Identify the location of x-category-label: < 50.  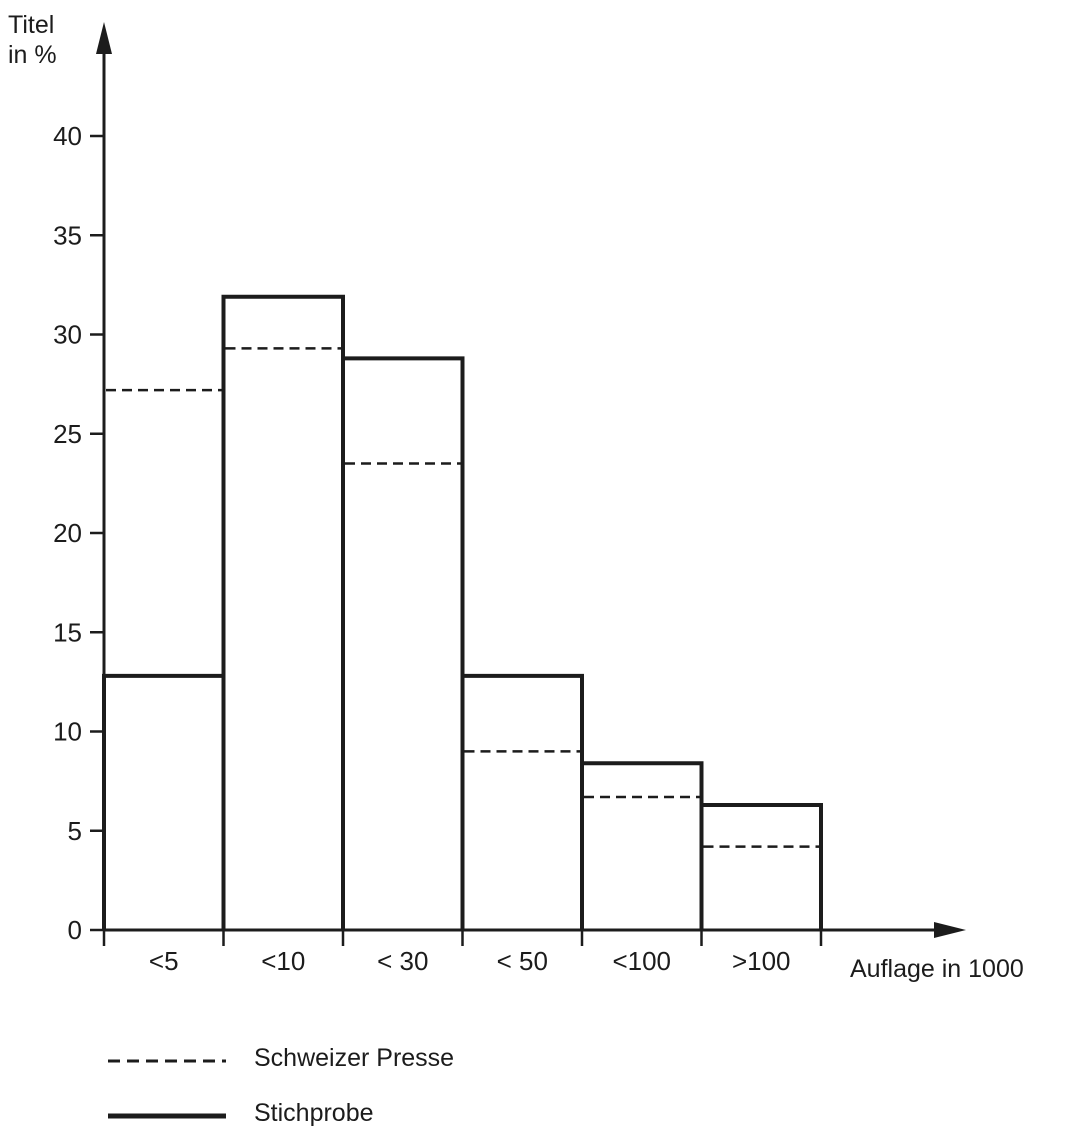
(522, 961).